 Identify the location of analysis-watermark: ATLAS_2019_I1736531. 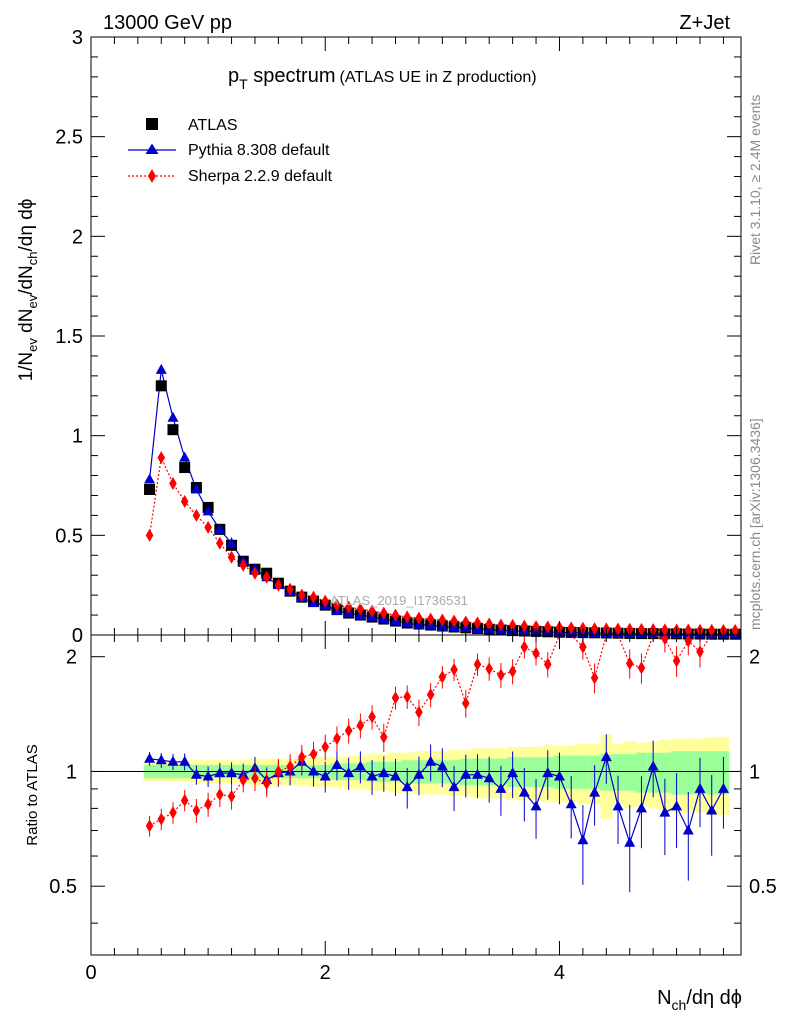
(399, 600).